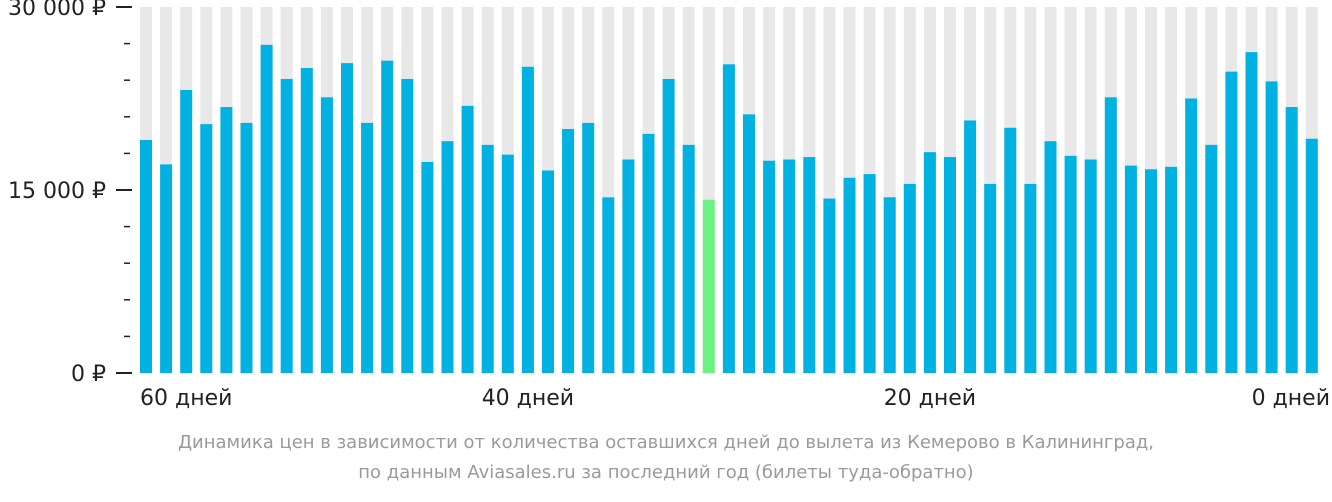 The height and width of the screenshot is (502, 1332). I want to click on y-tick-label: 30 000 ₽, so click(57, 10).